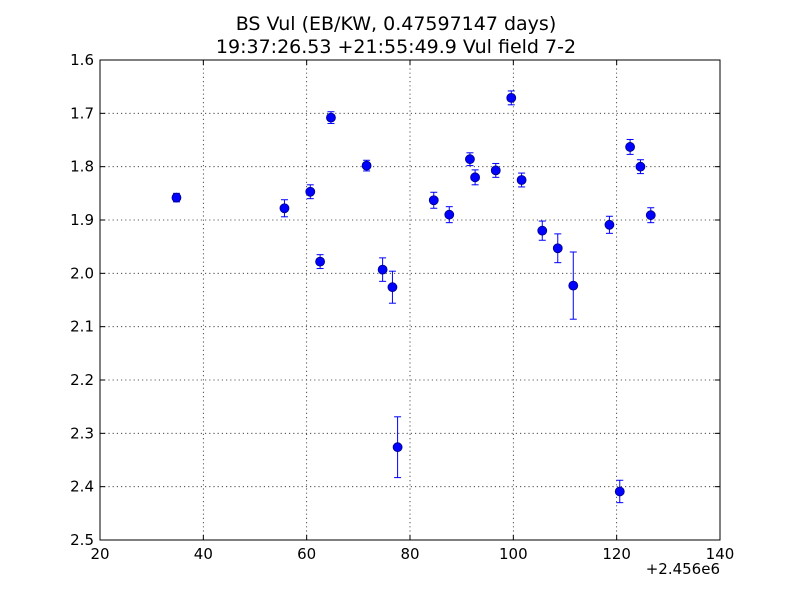 This screenshot has width=800, height=600. What do you see at coordinates (306, 554) in the screenshot?
I see `x-tick-label: 60` at bounding box center [306, 554].